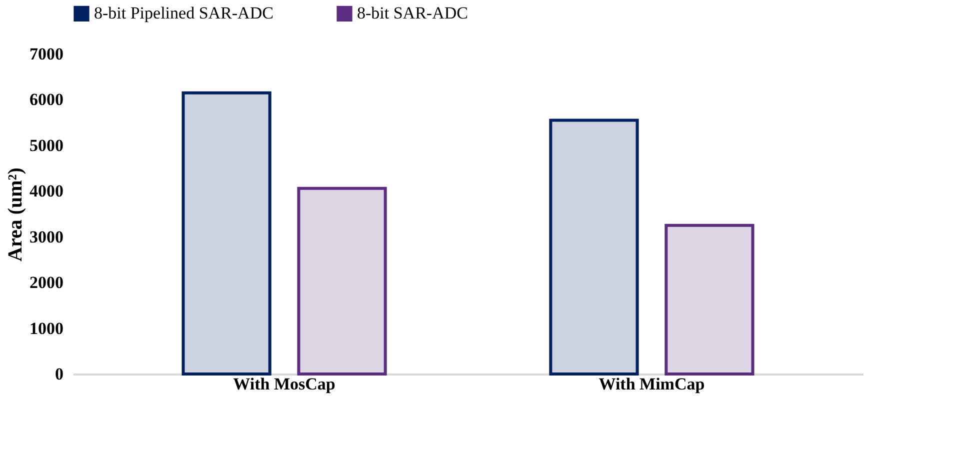 The image size is (955, 462). I want to click on legend-label: 8-bit Pipelined SAR-ADC, so click(184, 13).